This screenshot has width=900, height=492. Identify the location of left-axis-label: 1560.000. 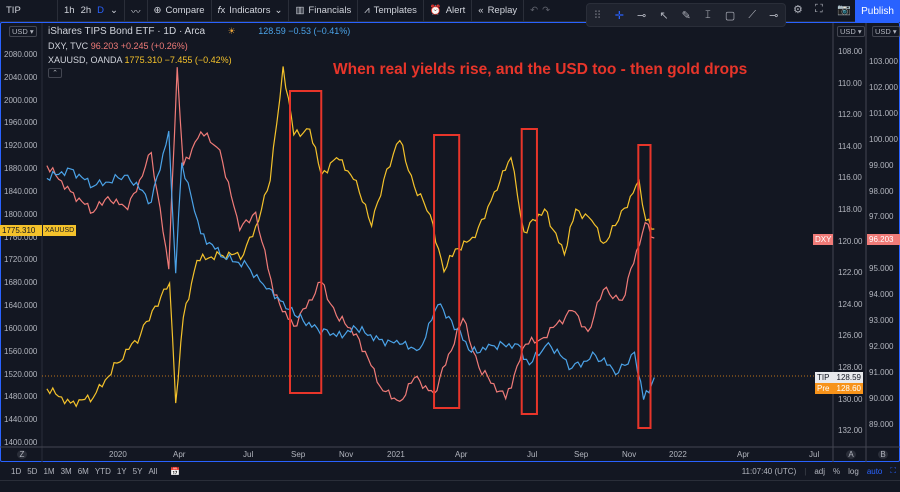
(21, 351).